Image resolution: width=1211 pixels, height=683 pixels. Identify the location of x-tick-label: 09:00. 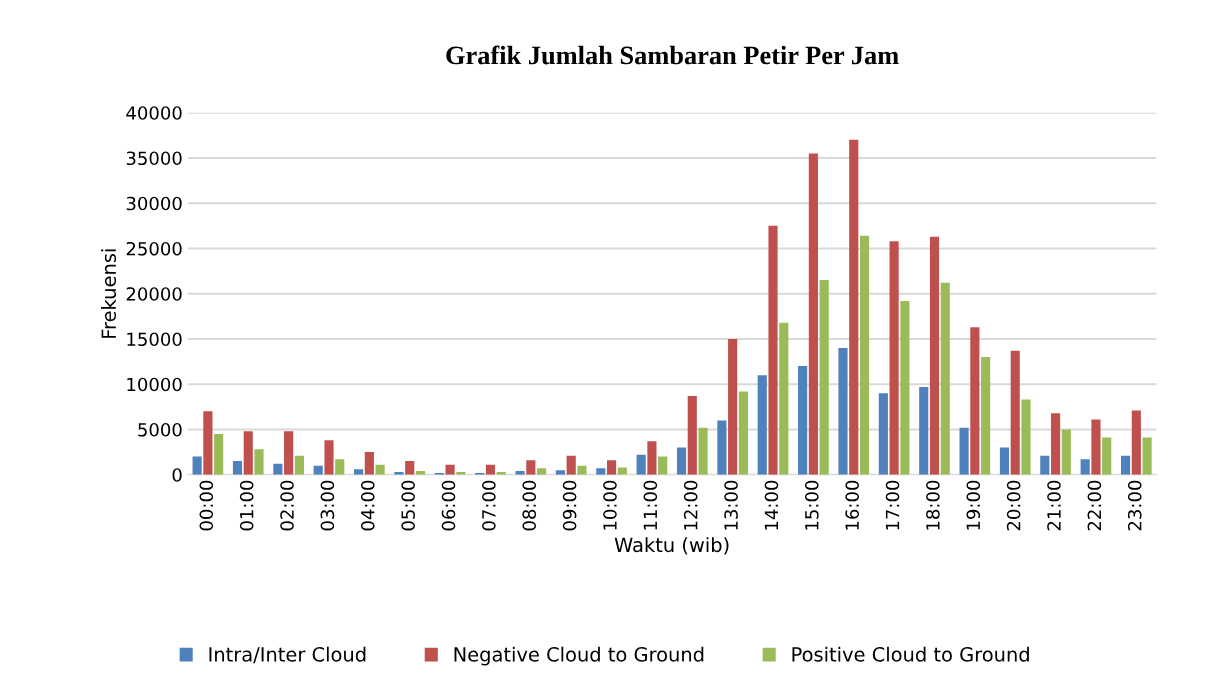
(569, 505).